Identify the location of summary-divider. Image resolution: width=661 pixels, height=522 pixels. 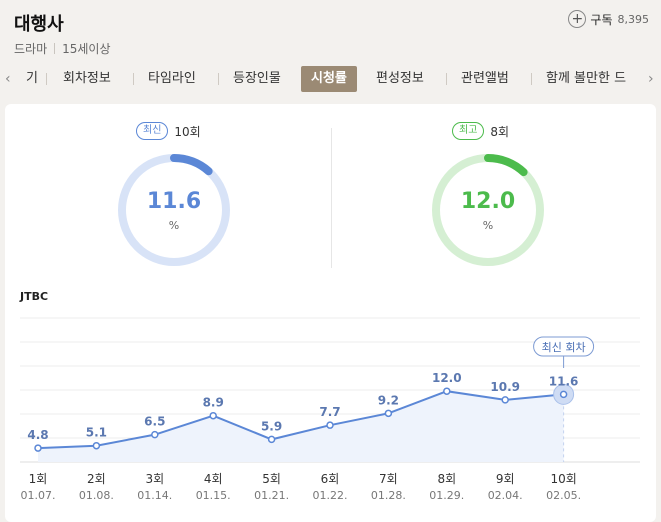
(331, 198).